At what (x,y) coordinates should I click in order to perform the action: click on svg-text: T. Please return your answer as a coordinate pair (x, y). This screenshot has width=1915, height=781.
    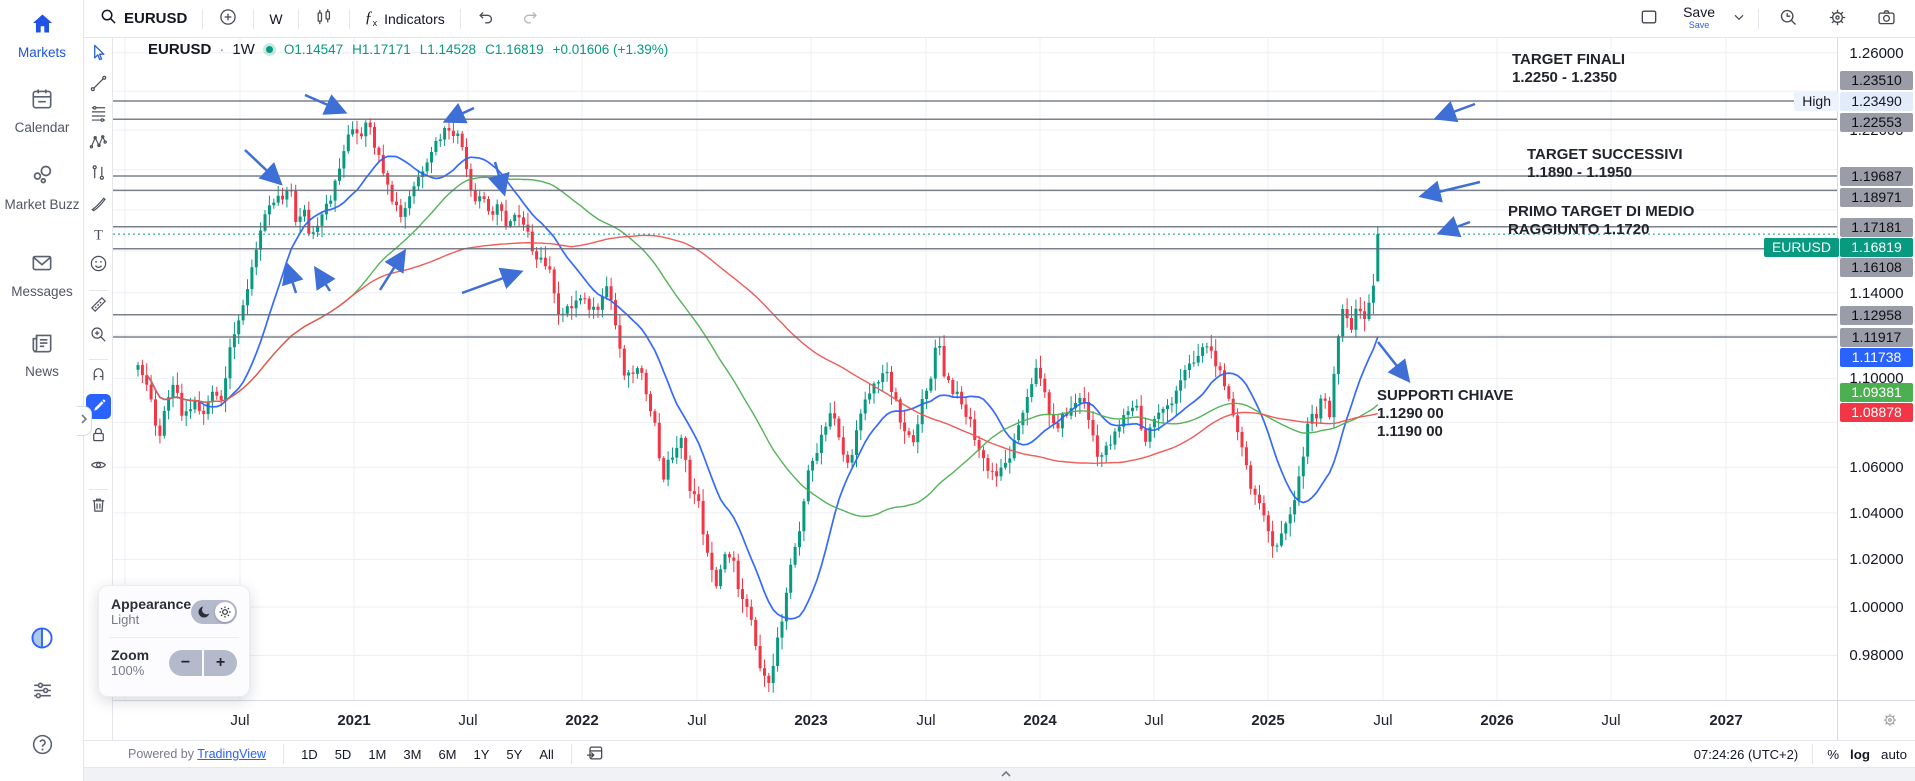
    Looking at the image, I should click on (98, 235).